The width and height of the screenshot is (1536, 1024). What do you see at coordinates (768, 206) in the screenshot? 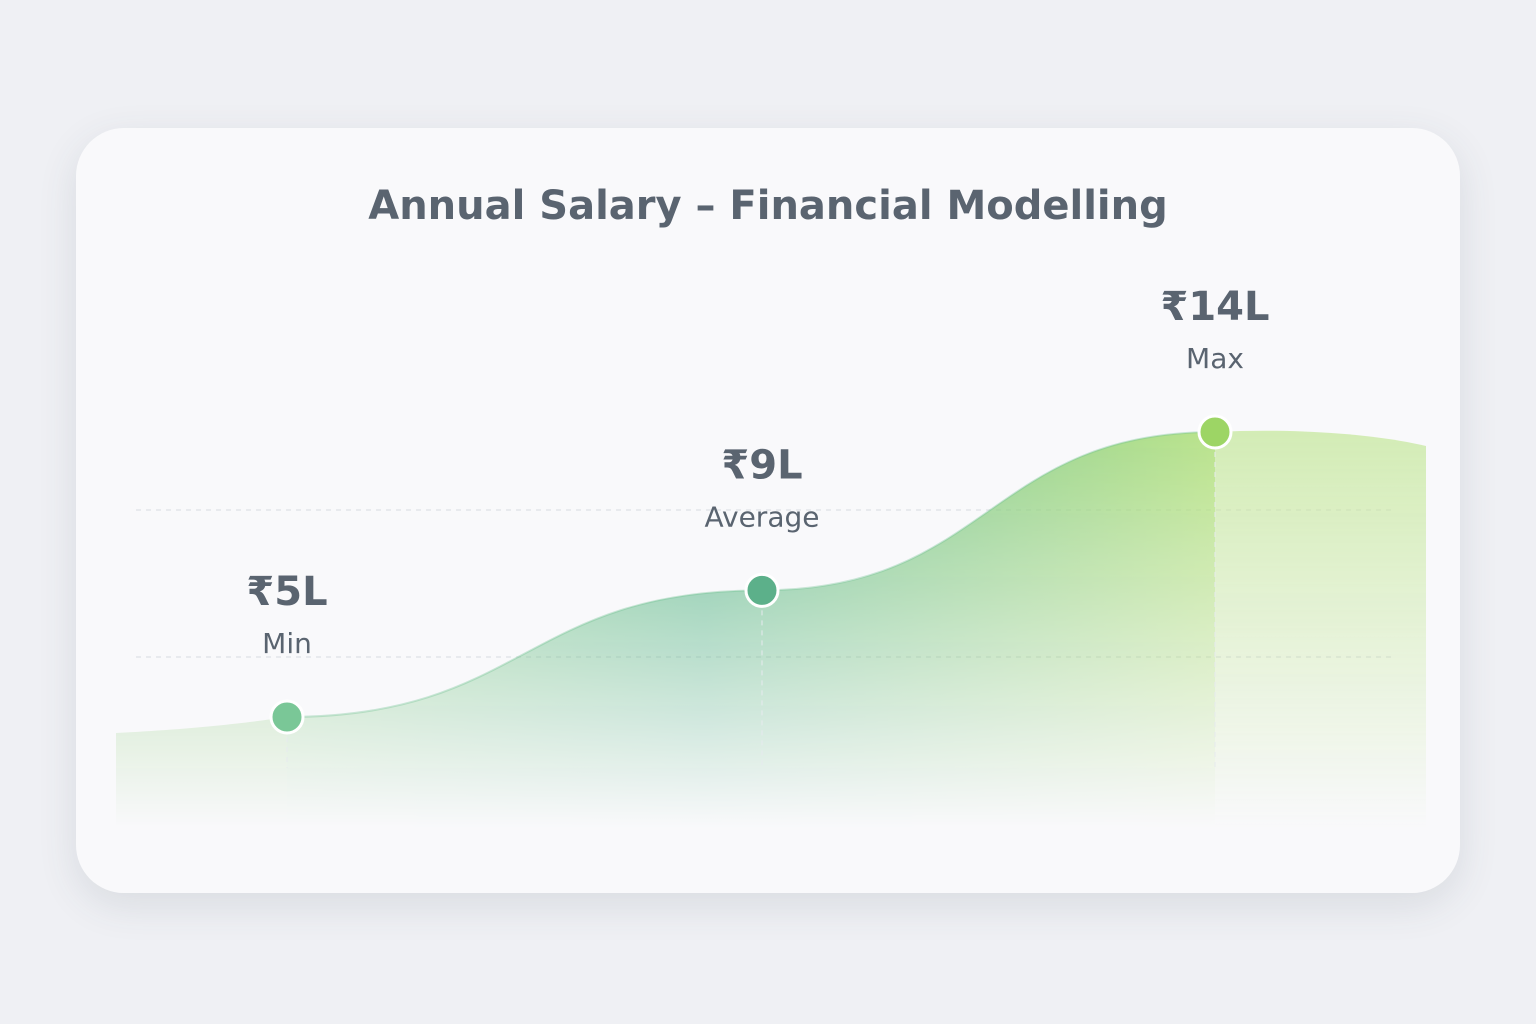
I see `chart-title: Annual Salary – Financial Modelling` at bounding box center [768, 206].